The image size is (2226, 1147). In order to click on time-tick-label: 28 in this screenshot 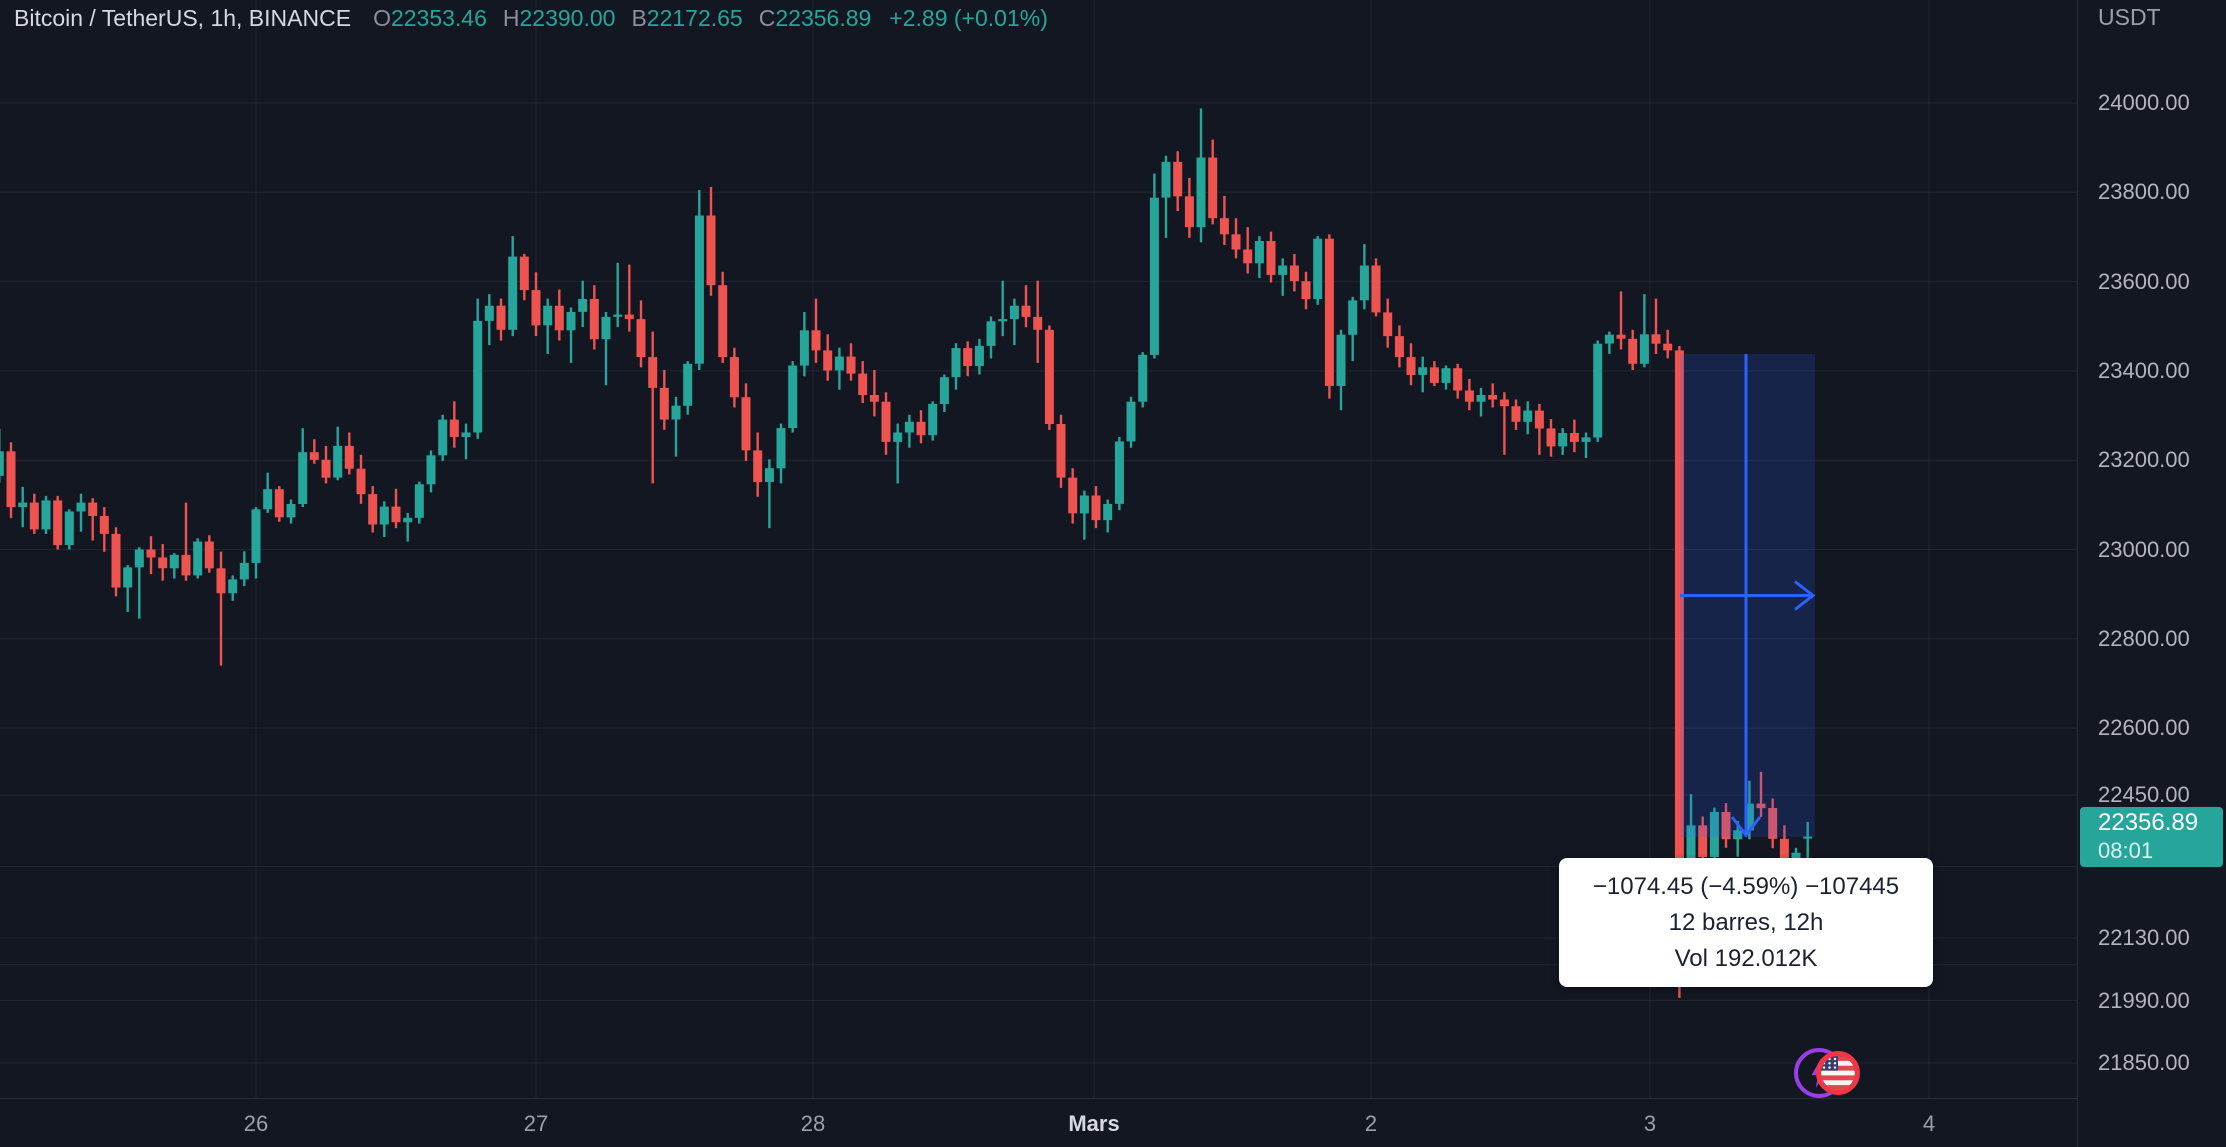, I will do `click(813, 1123)`.